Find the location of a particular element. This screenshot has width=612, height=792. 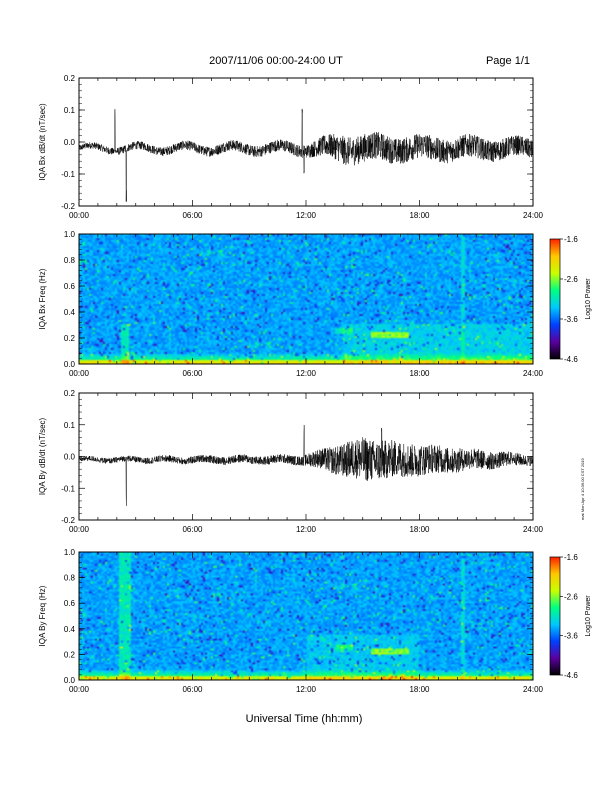

page-indicator: Page 1/1 is located at coordinates (508, 61).